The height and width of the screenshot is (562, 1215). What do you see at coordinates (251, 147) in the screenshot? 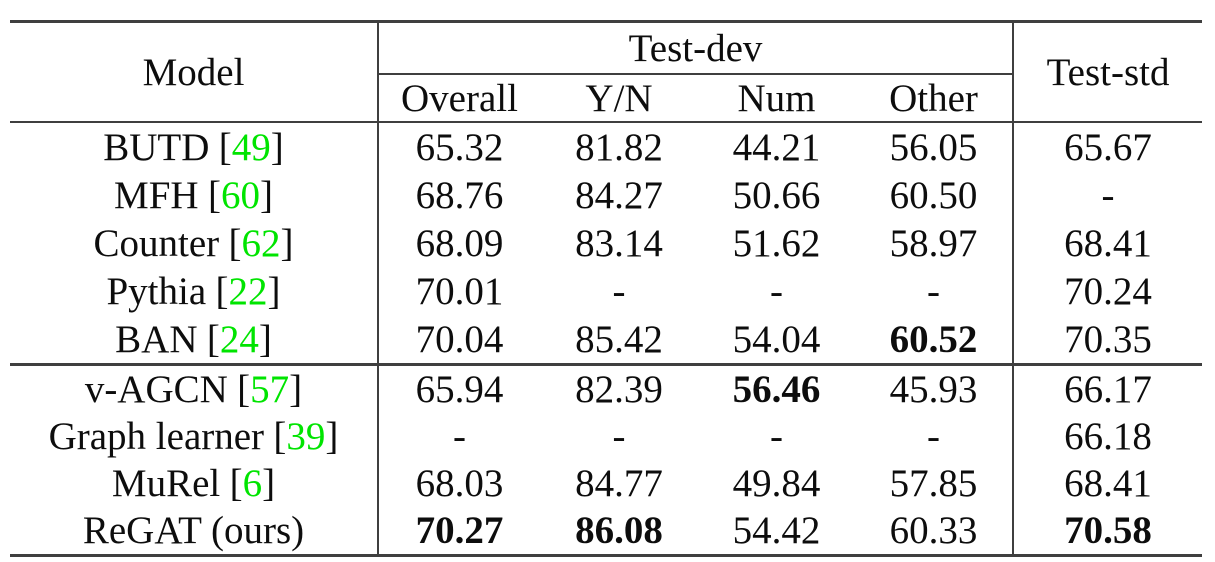
I see `citation-link: 49` at bounding box center [251, 147].